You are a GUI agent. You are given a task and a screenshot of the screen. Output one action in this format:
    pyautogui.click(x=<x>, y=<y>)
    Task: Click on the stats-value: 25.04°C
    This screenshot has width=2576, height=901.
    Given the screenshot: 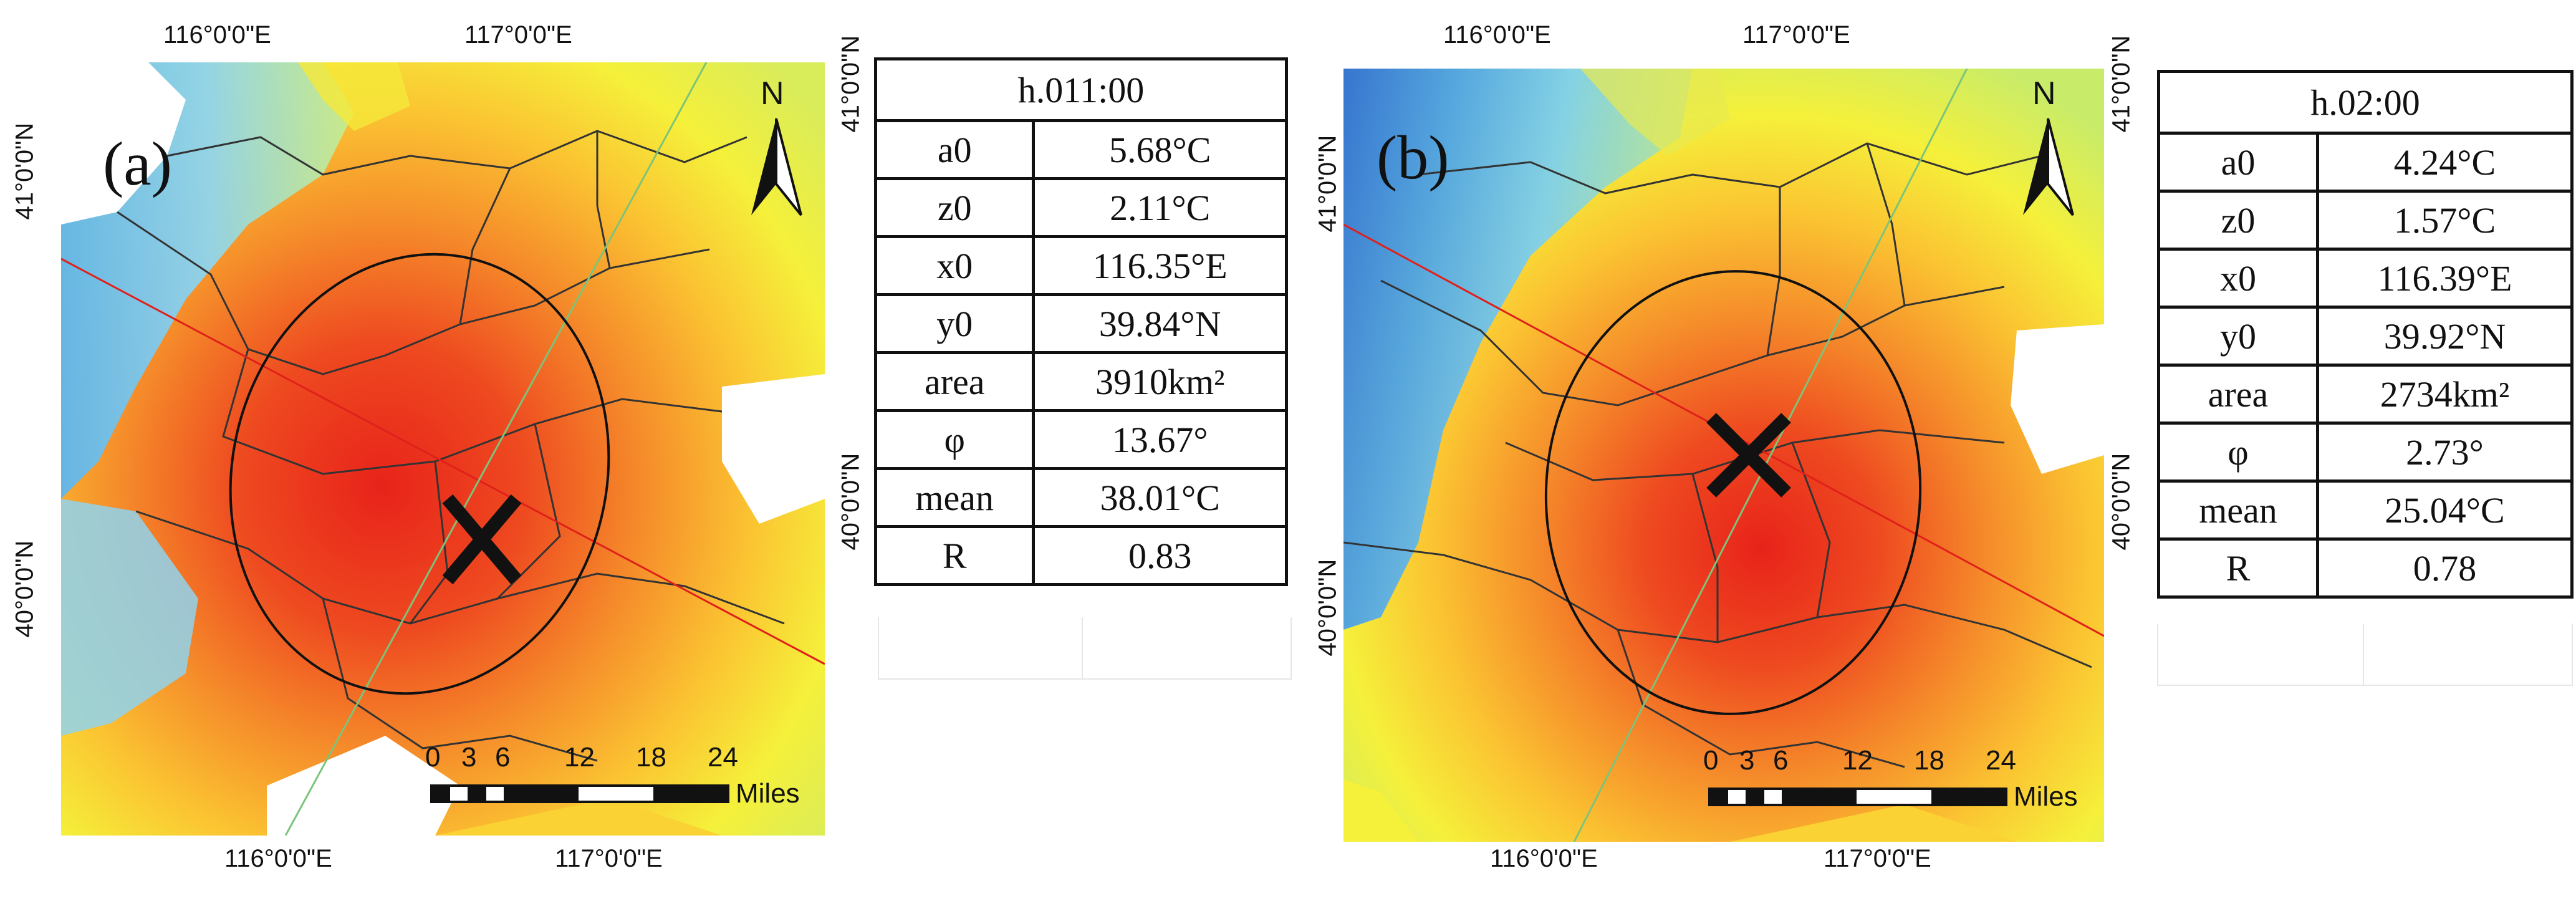 What is the action you would take?
    pyautogui.click(x=2444, y=510)
    